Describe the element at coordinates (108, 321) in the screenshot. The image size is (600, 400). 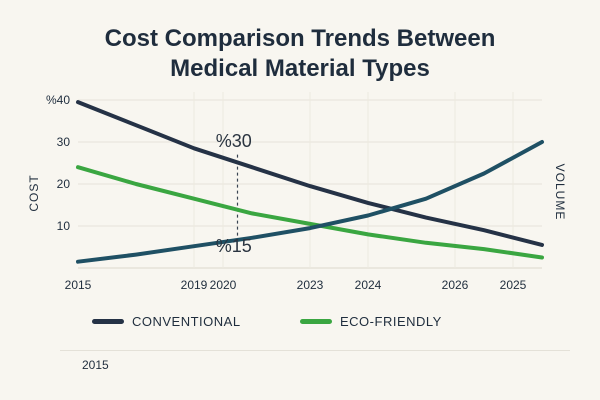
I see `legend-swatch-conventional` at that location.